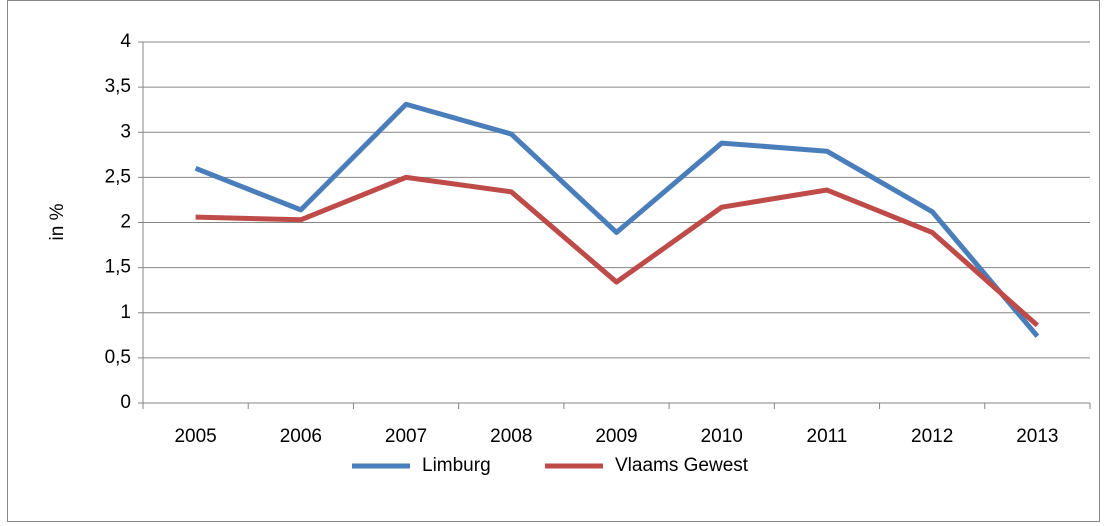 Image resolution: width=1106 pixels, height=526 pixels. I want to click on x-tick-label: 2013, so click(1037, 436).